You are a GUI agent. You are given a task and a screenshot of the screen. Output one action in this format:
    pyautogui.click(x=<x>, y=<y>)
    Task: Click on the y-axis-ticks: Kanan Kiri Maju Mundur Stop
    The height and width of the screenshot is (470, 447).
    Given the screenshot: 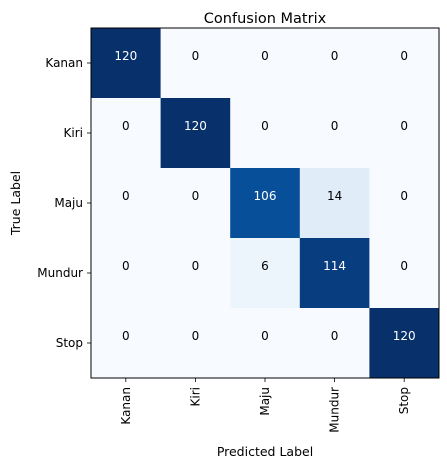 What is the action you would take?
    pyautogui.click(x=64, y=203)
    